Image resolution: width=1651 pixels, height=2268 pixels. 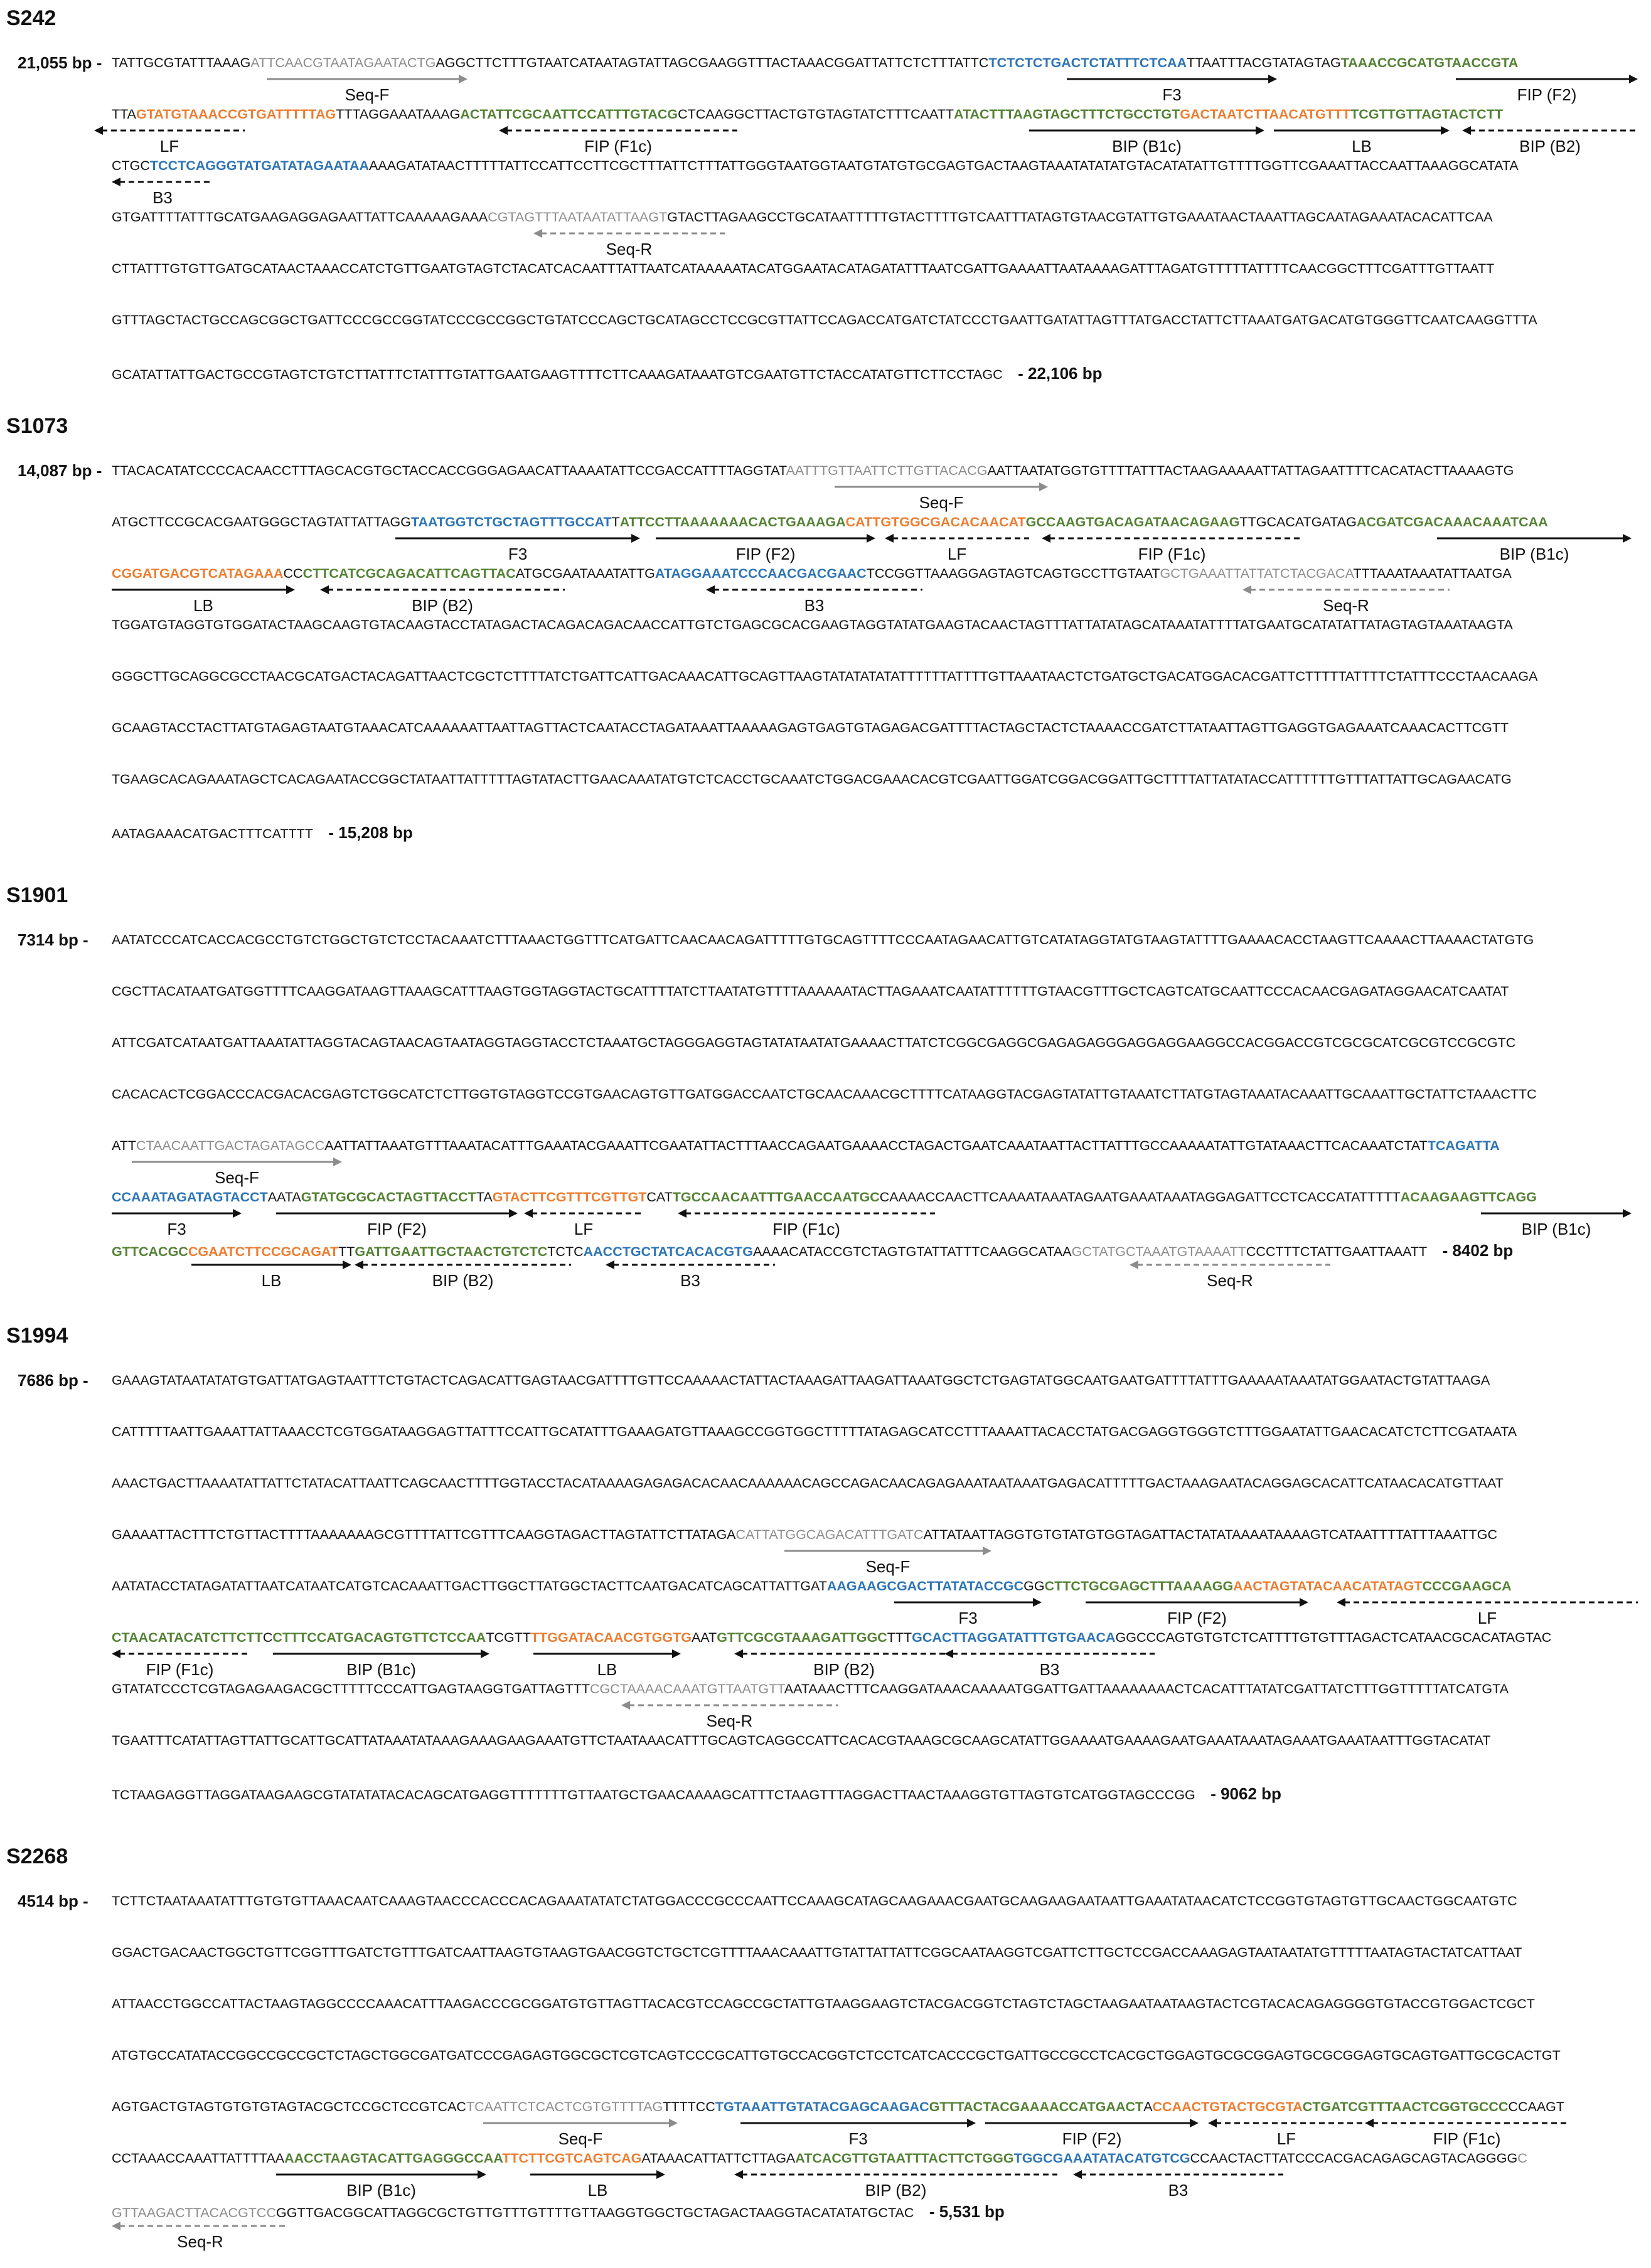 What do you see at coordinates (925, 1586) in the screenshot?
I see `primer-sequence: AAGAAGCGACTTATATACCGC` at bounding box center [925, 1586].